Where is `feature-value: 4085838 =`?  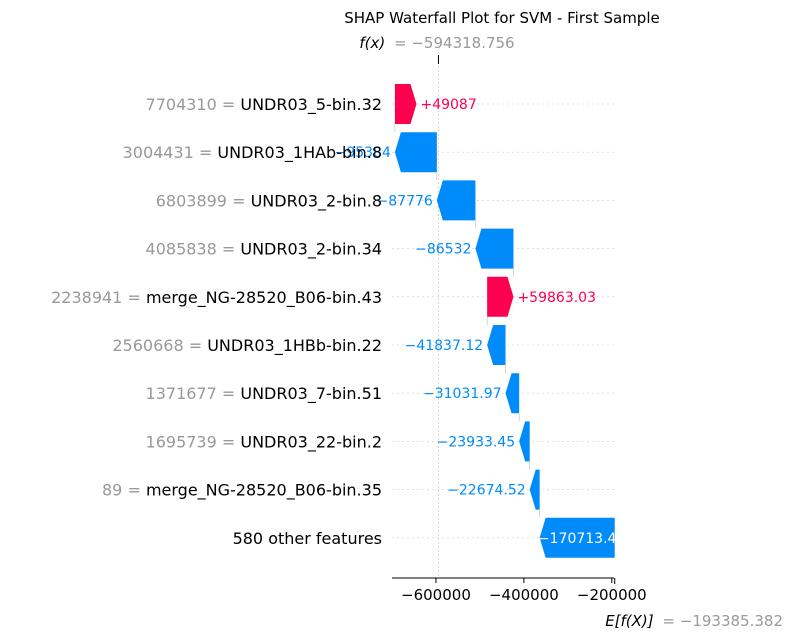 feature-value: 4085838 = is located at coordinates (193, 249).